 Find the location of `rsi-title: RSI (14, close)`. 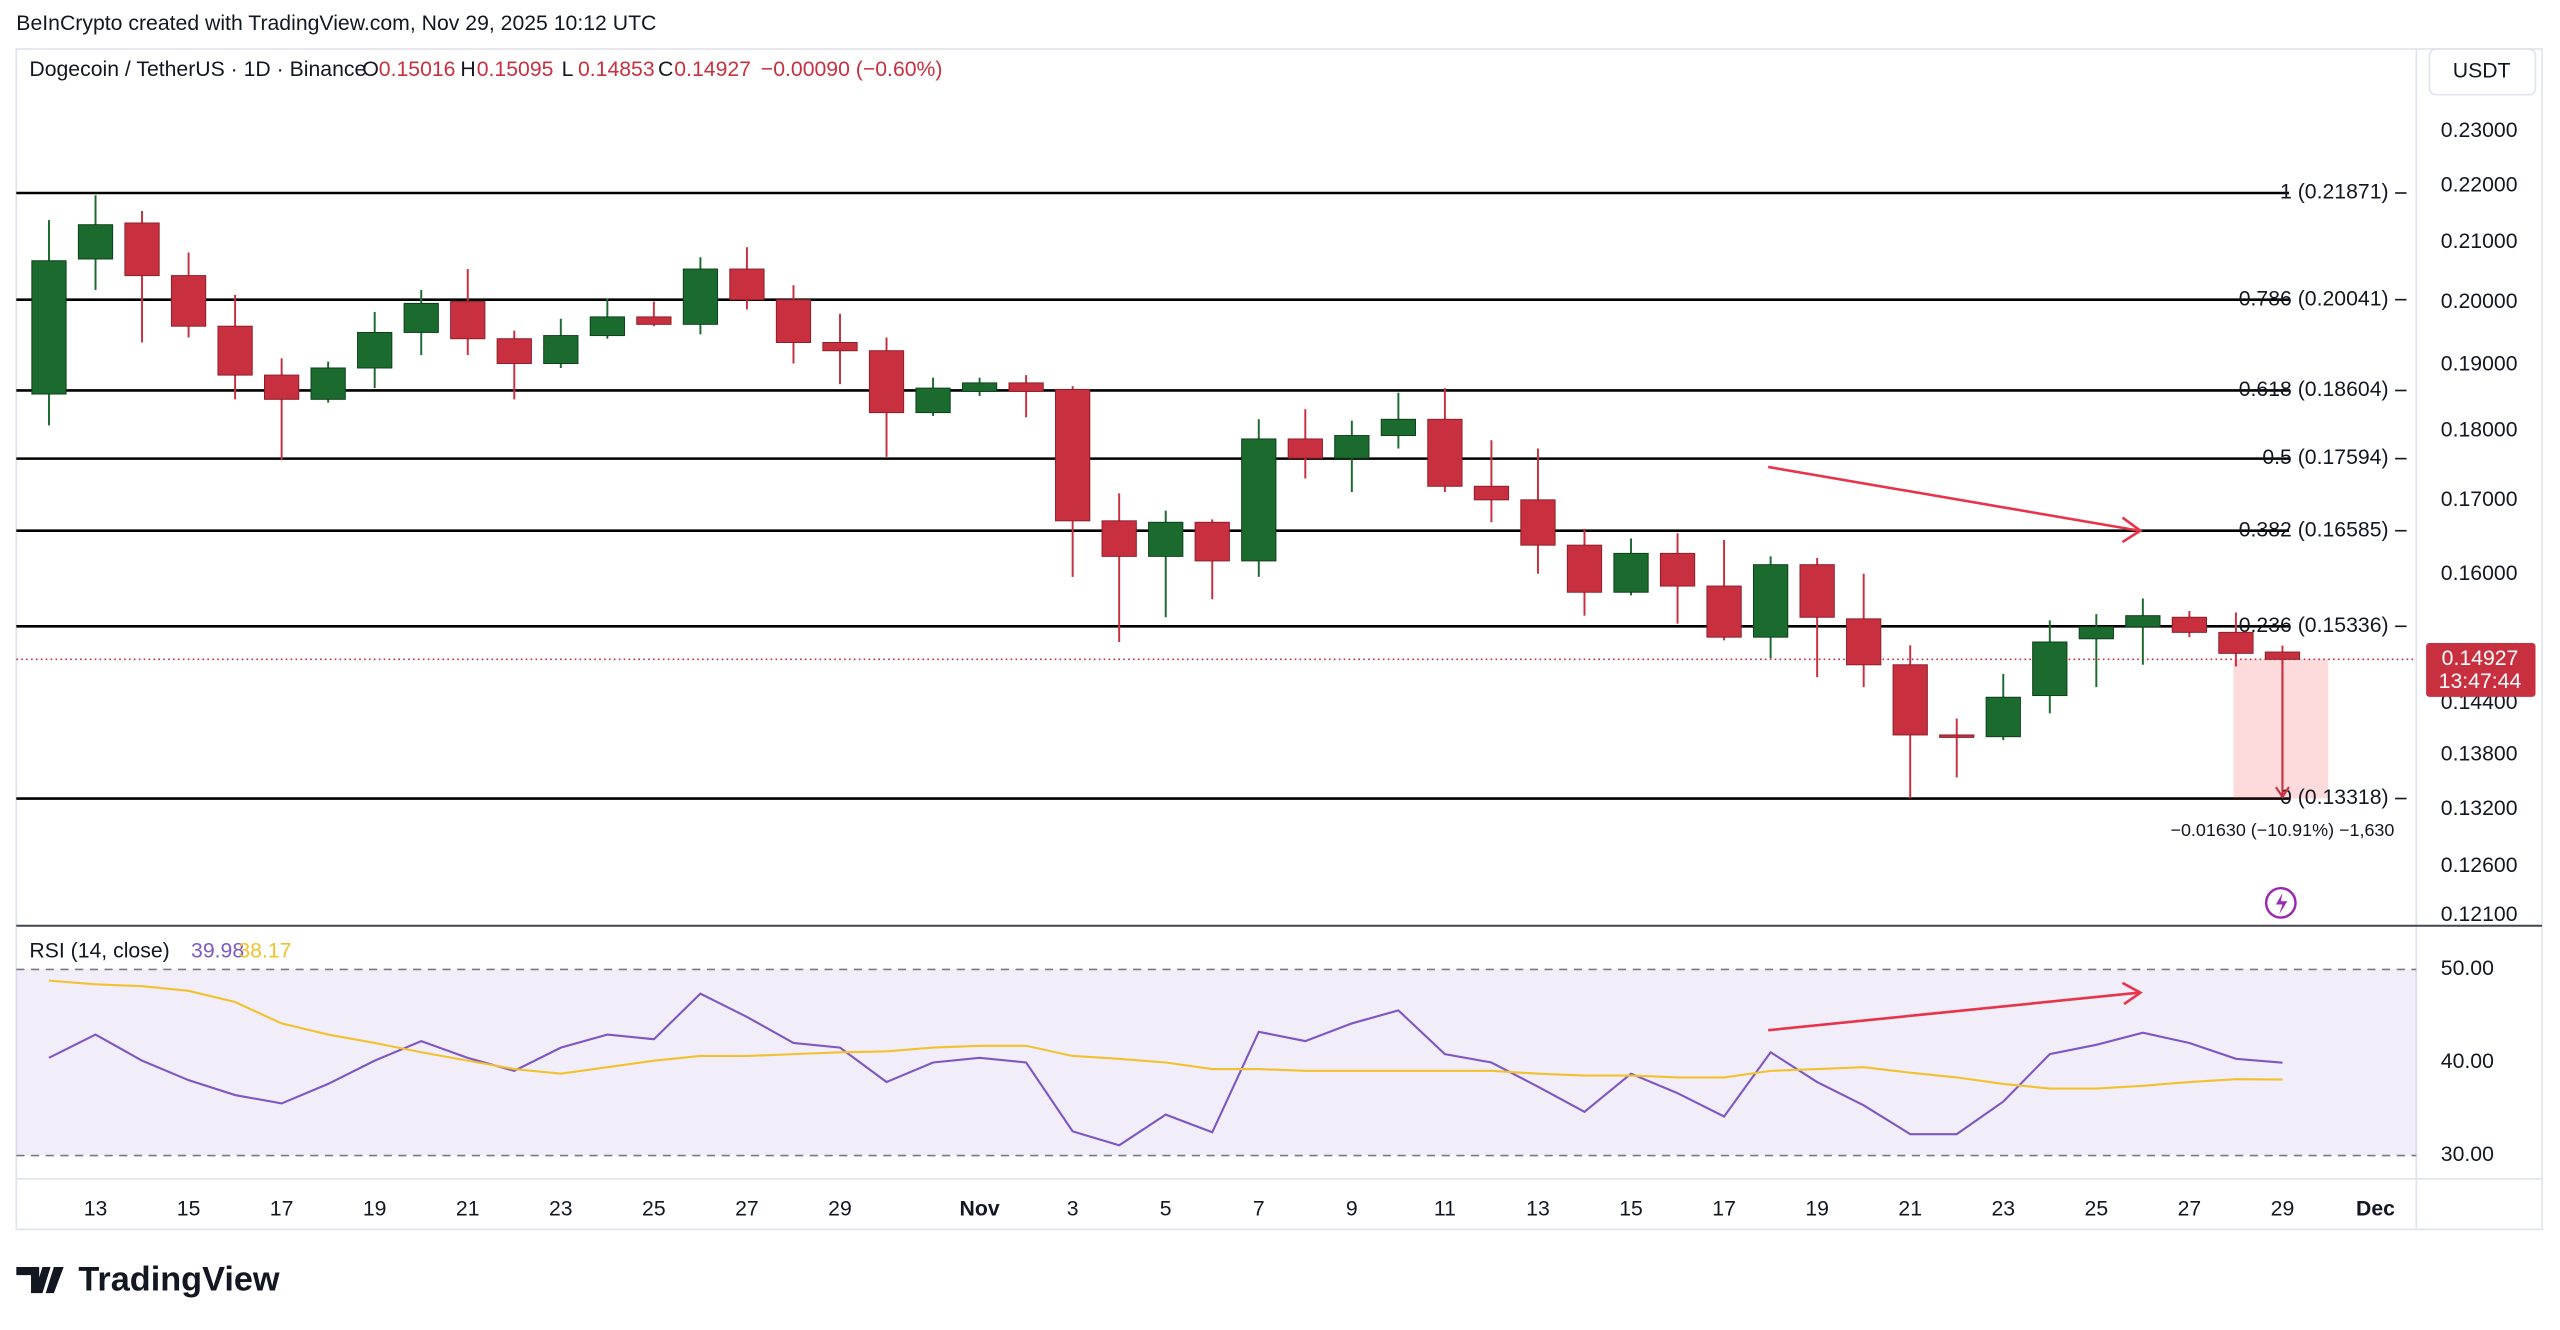

rsi-title: RSI (14, close) is located at coordinates (99, 950).